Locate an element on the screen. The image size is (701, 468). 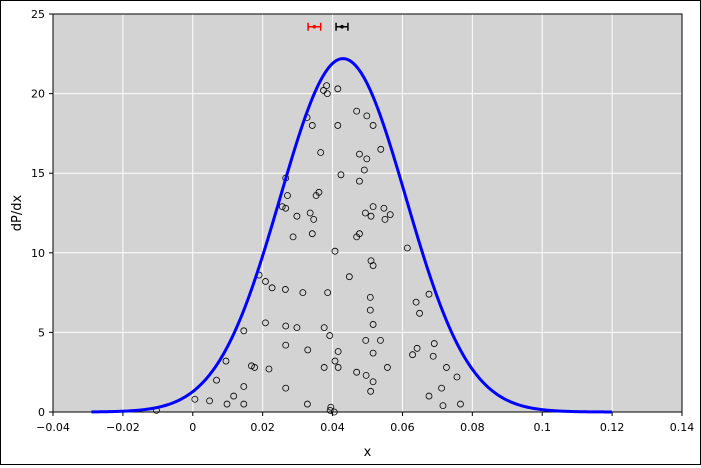
x-tick-label: 0.12 is located at coordinates (612, 427).